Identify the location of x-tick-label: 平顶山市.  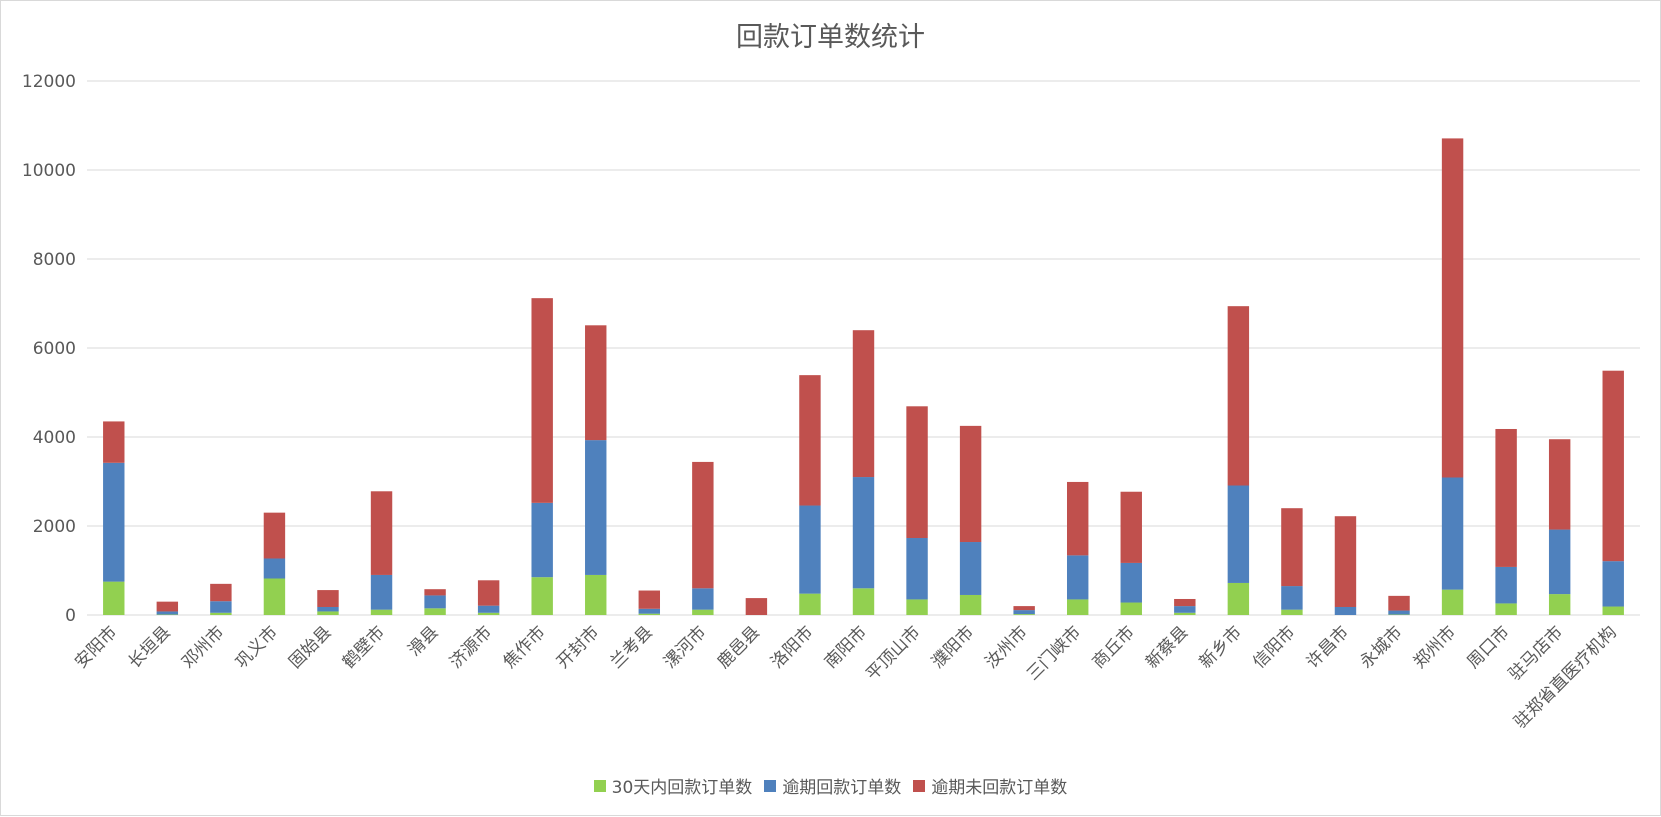
(893, 653).